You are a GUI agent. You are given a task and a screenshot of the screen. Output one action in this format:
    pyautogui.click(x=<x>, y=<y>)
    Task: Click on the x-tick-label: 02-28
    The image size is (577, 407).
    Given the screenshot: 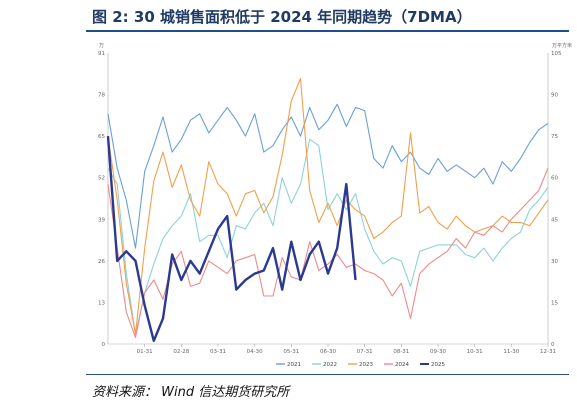 What is the action you would take?
    pyautogui.click(x=181, y=352)
    